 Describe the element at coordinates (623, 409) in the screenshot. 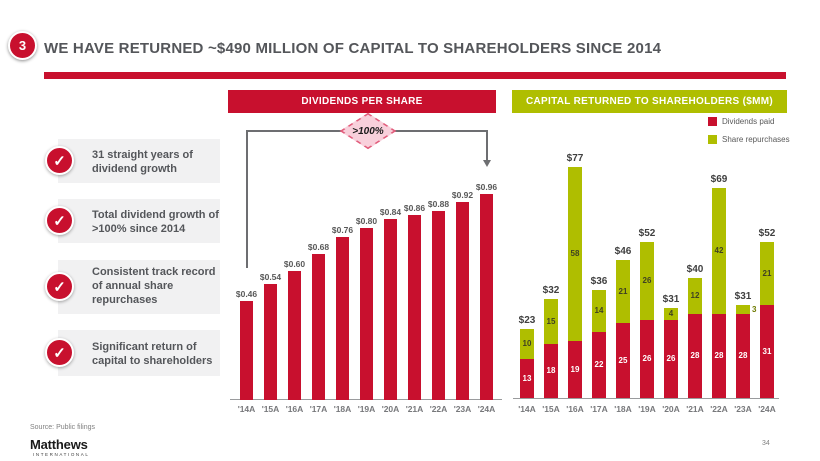

I see `crs-x-axis-label: '18A` at that location.